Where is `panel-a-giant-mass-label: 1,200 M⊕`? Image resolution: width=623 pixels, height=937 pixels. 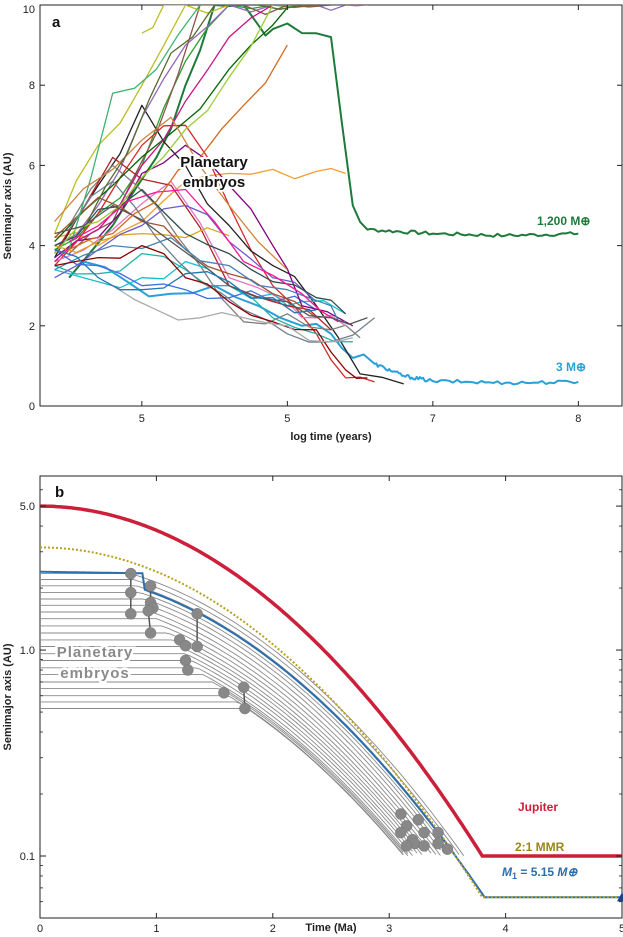 panel-a-giant-mass-label: 1,200 M⊕ is located at coordinates (563, 221).